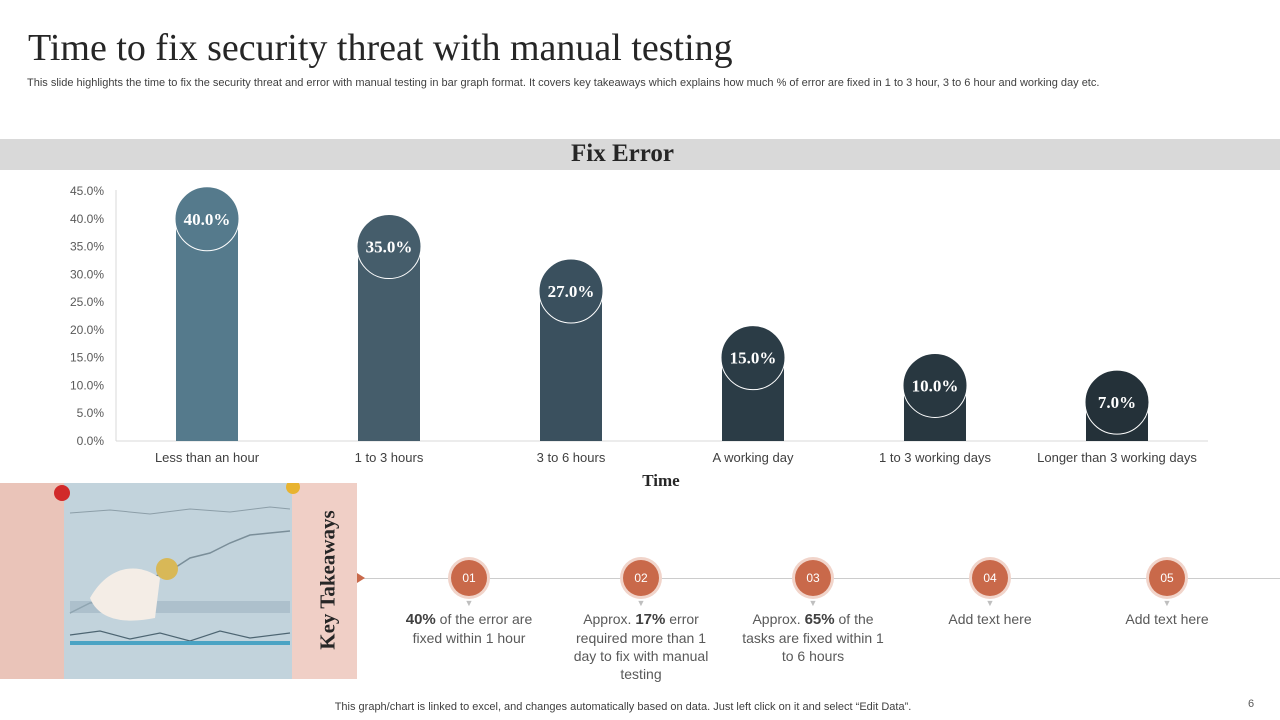  What do you see at coordinates (87, 358) in the screenshot?
I see `y-tick-label: 15.0%` at bounding box center [87, 358].